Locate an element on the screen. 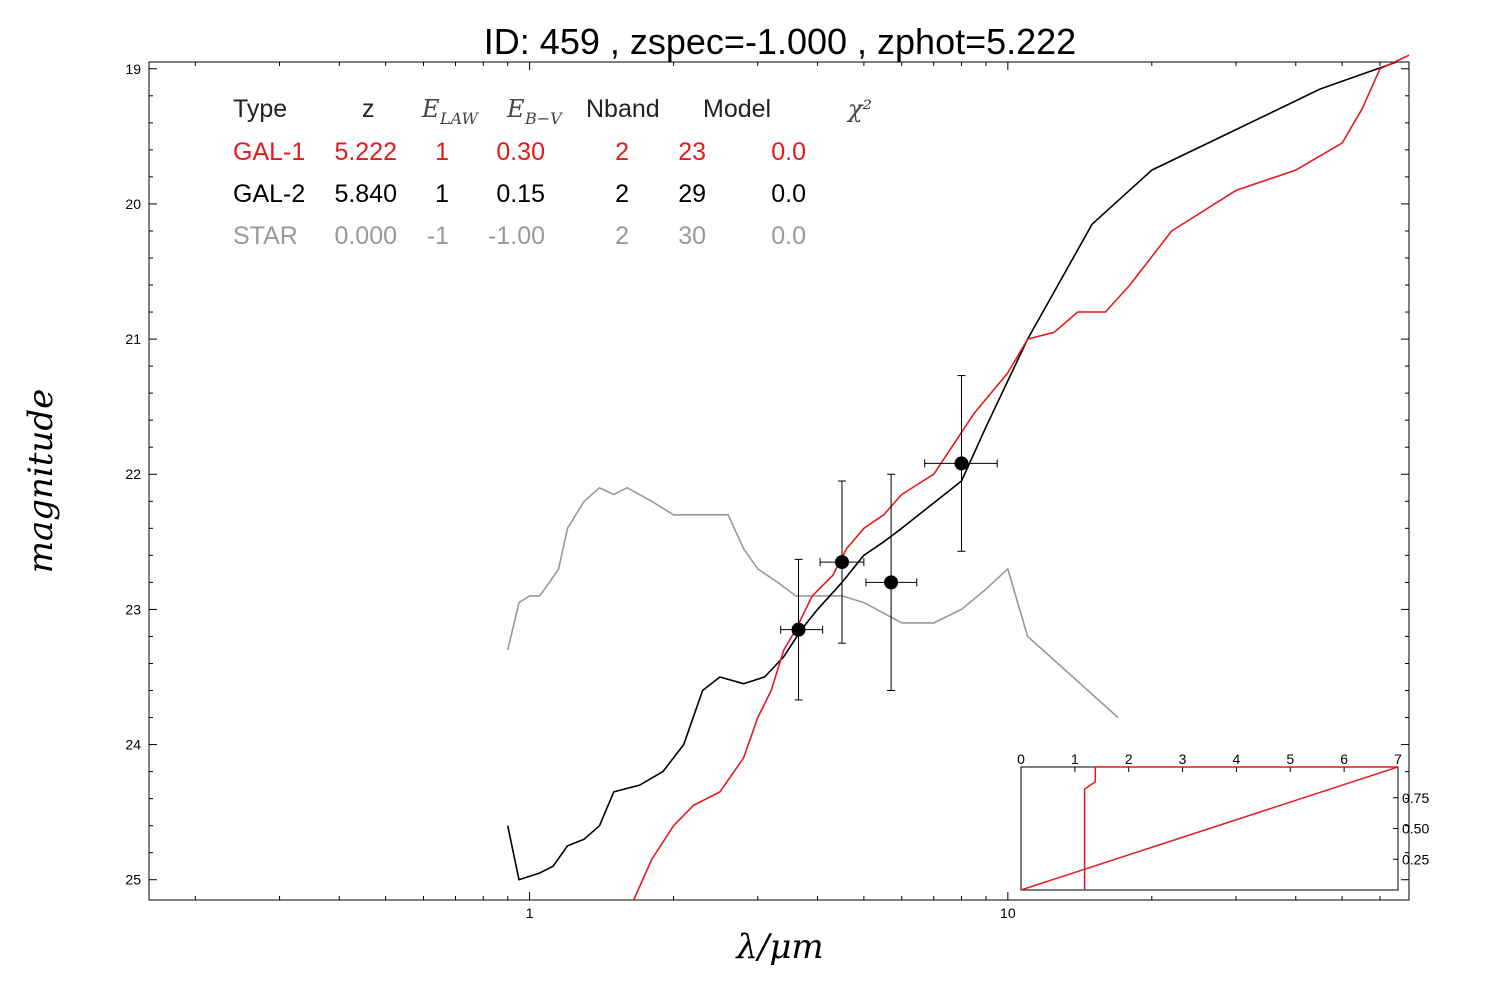 This screenshot has width=1500, height=1000. y-tick-label: 19 is located at coordinates (133, 69).